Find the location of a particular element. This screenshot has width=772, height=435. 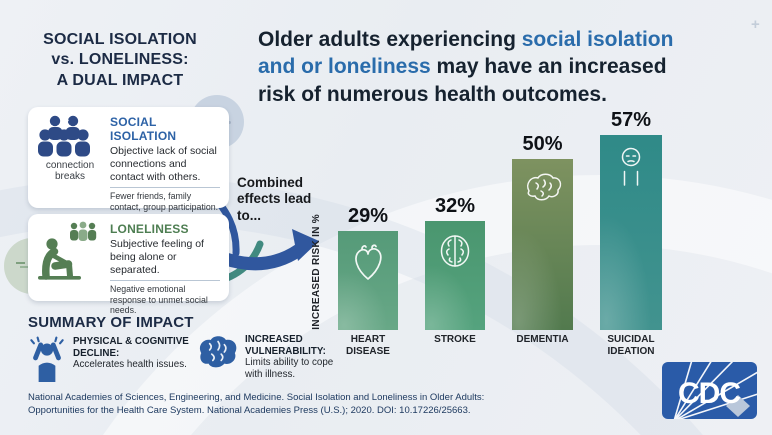

bar-value-label: 50% is located at coordinates (542, 144).